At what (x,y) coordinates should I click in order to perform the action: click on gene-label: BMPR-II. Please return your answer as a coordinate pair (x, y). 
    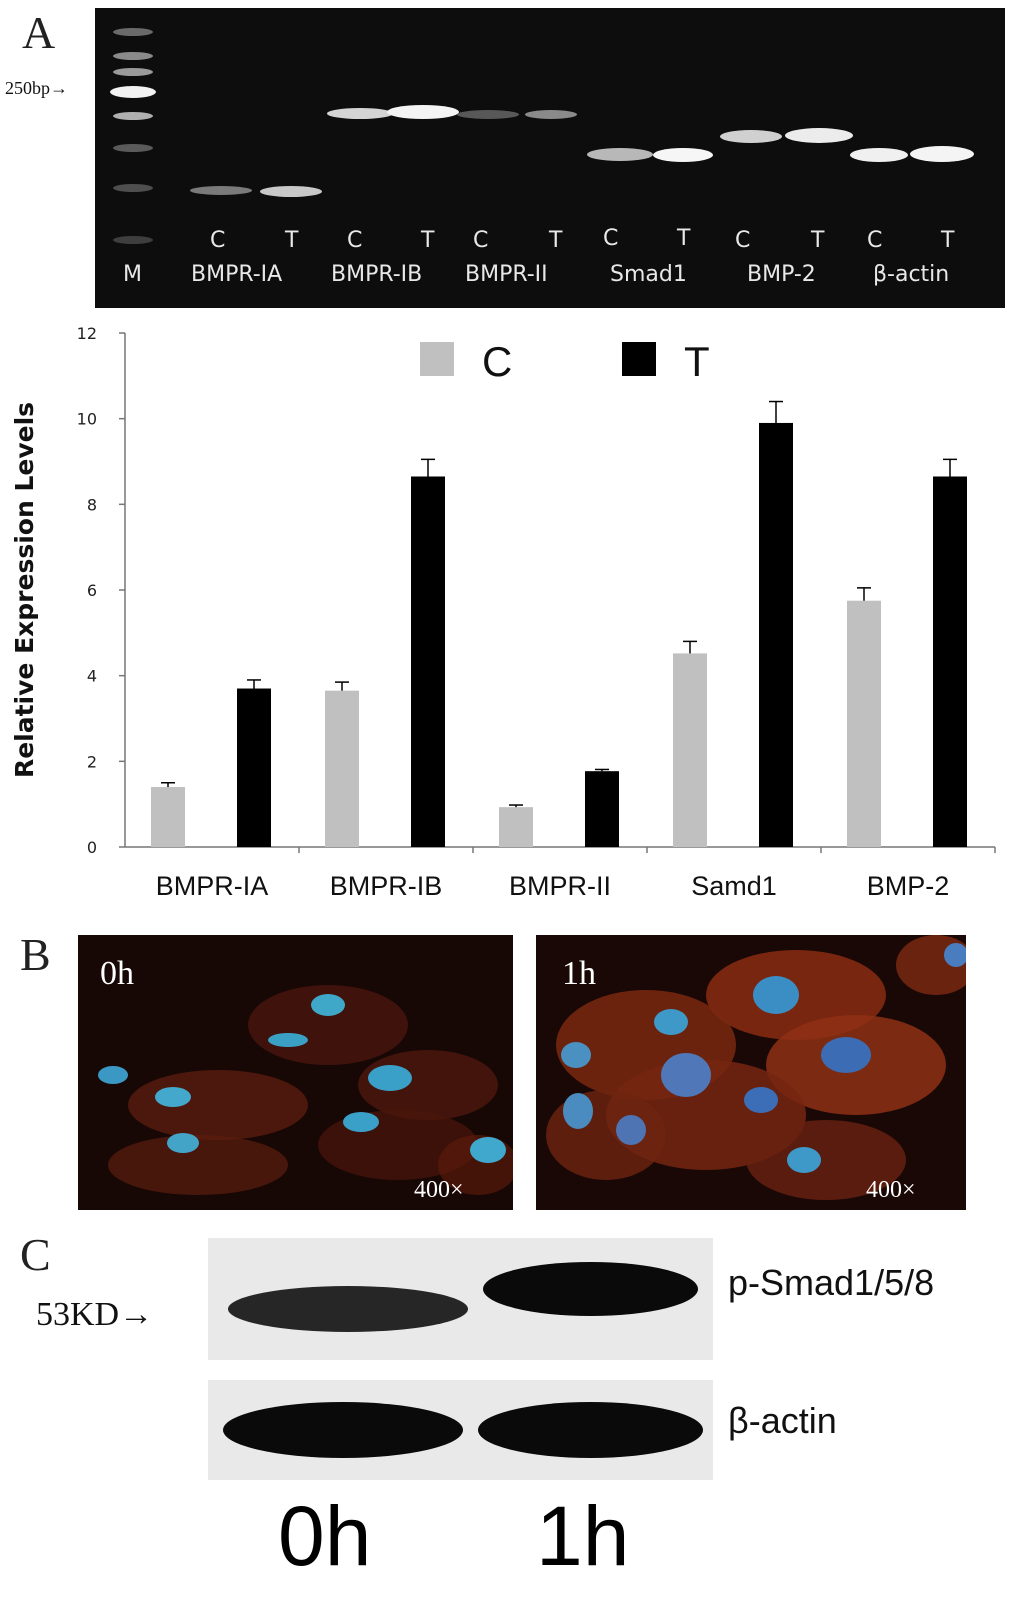
    Looking at the image, I should click on (506, 274).